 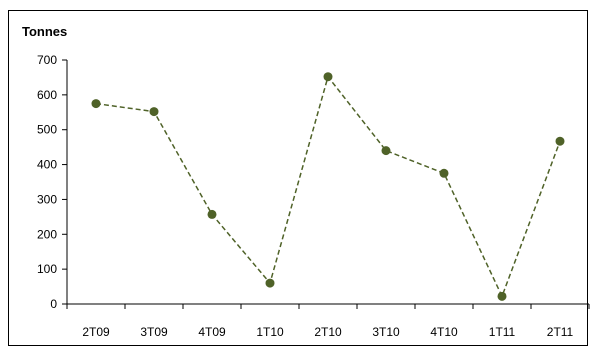 What do you see at coordinates (560, 332) in the screenshot?
I see `x-tick-label: 2T11` at bounding box center [560, 332].